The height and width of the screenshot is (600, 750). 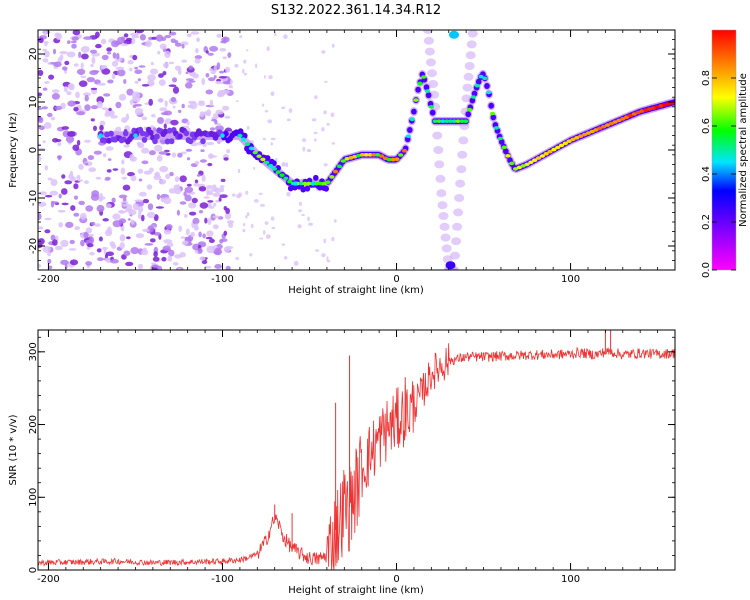 What do you see at coordinates (33, 246) in the screenshot?
I see `y-tick-label: -20` at bounding box center [33, 246].